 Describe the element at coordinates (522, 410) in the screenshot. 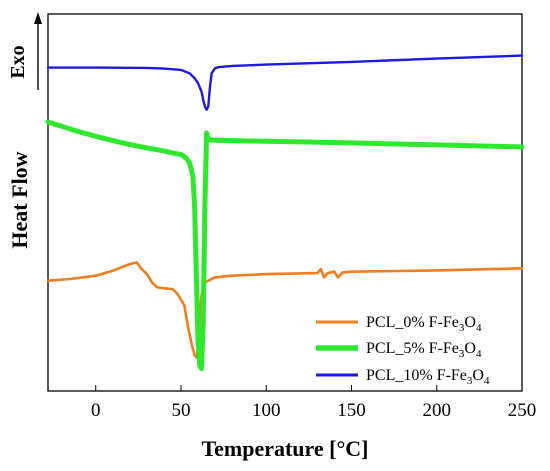

I see `x-tick-label: 250` at that location.